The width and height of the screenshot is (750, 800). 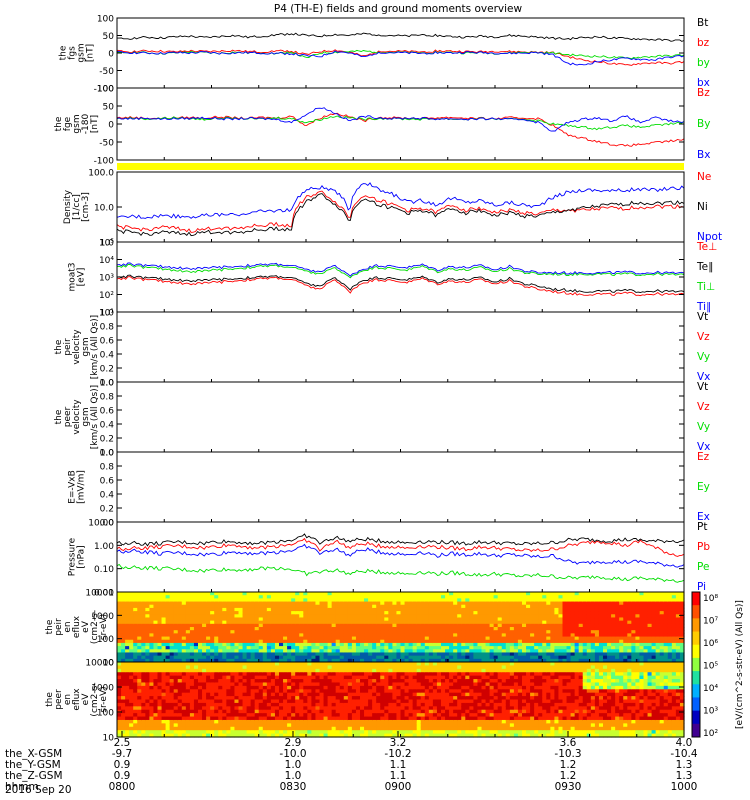 What do you see at coordinates (111, 126) in the screenshot?
I see `y-tick-label: 0` at bounding box center [111, 126].